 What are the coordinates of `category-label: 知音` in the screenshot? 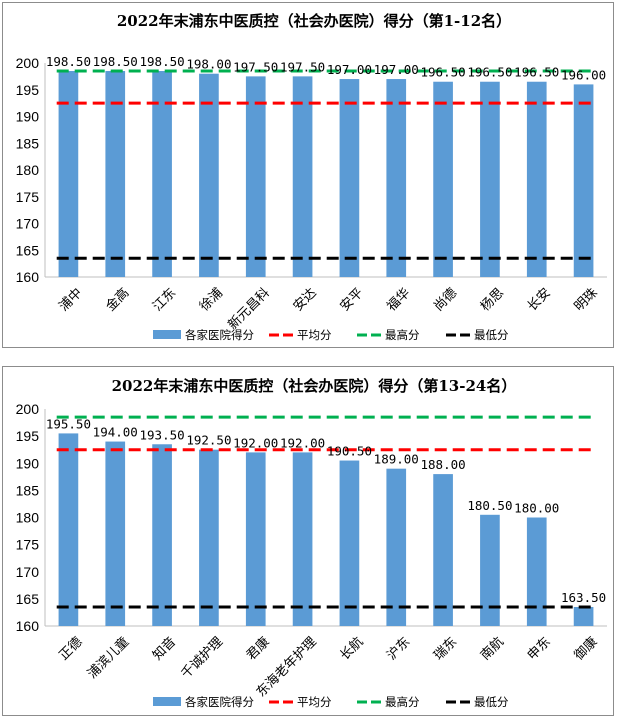 It's located at (164, 649).